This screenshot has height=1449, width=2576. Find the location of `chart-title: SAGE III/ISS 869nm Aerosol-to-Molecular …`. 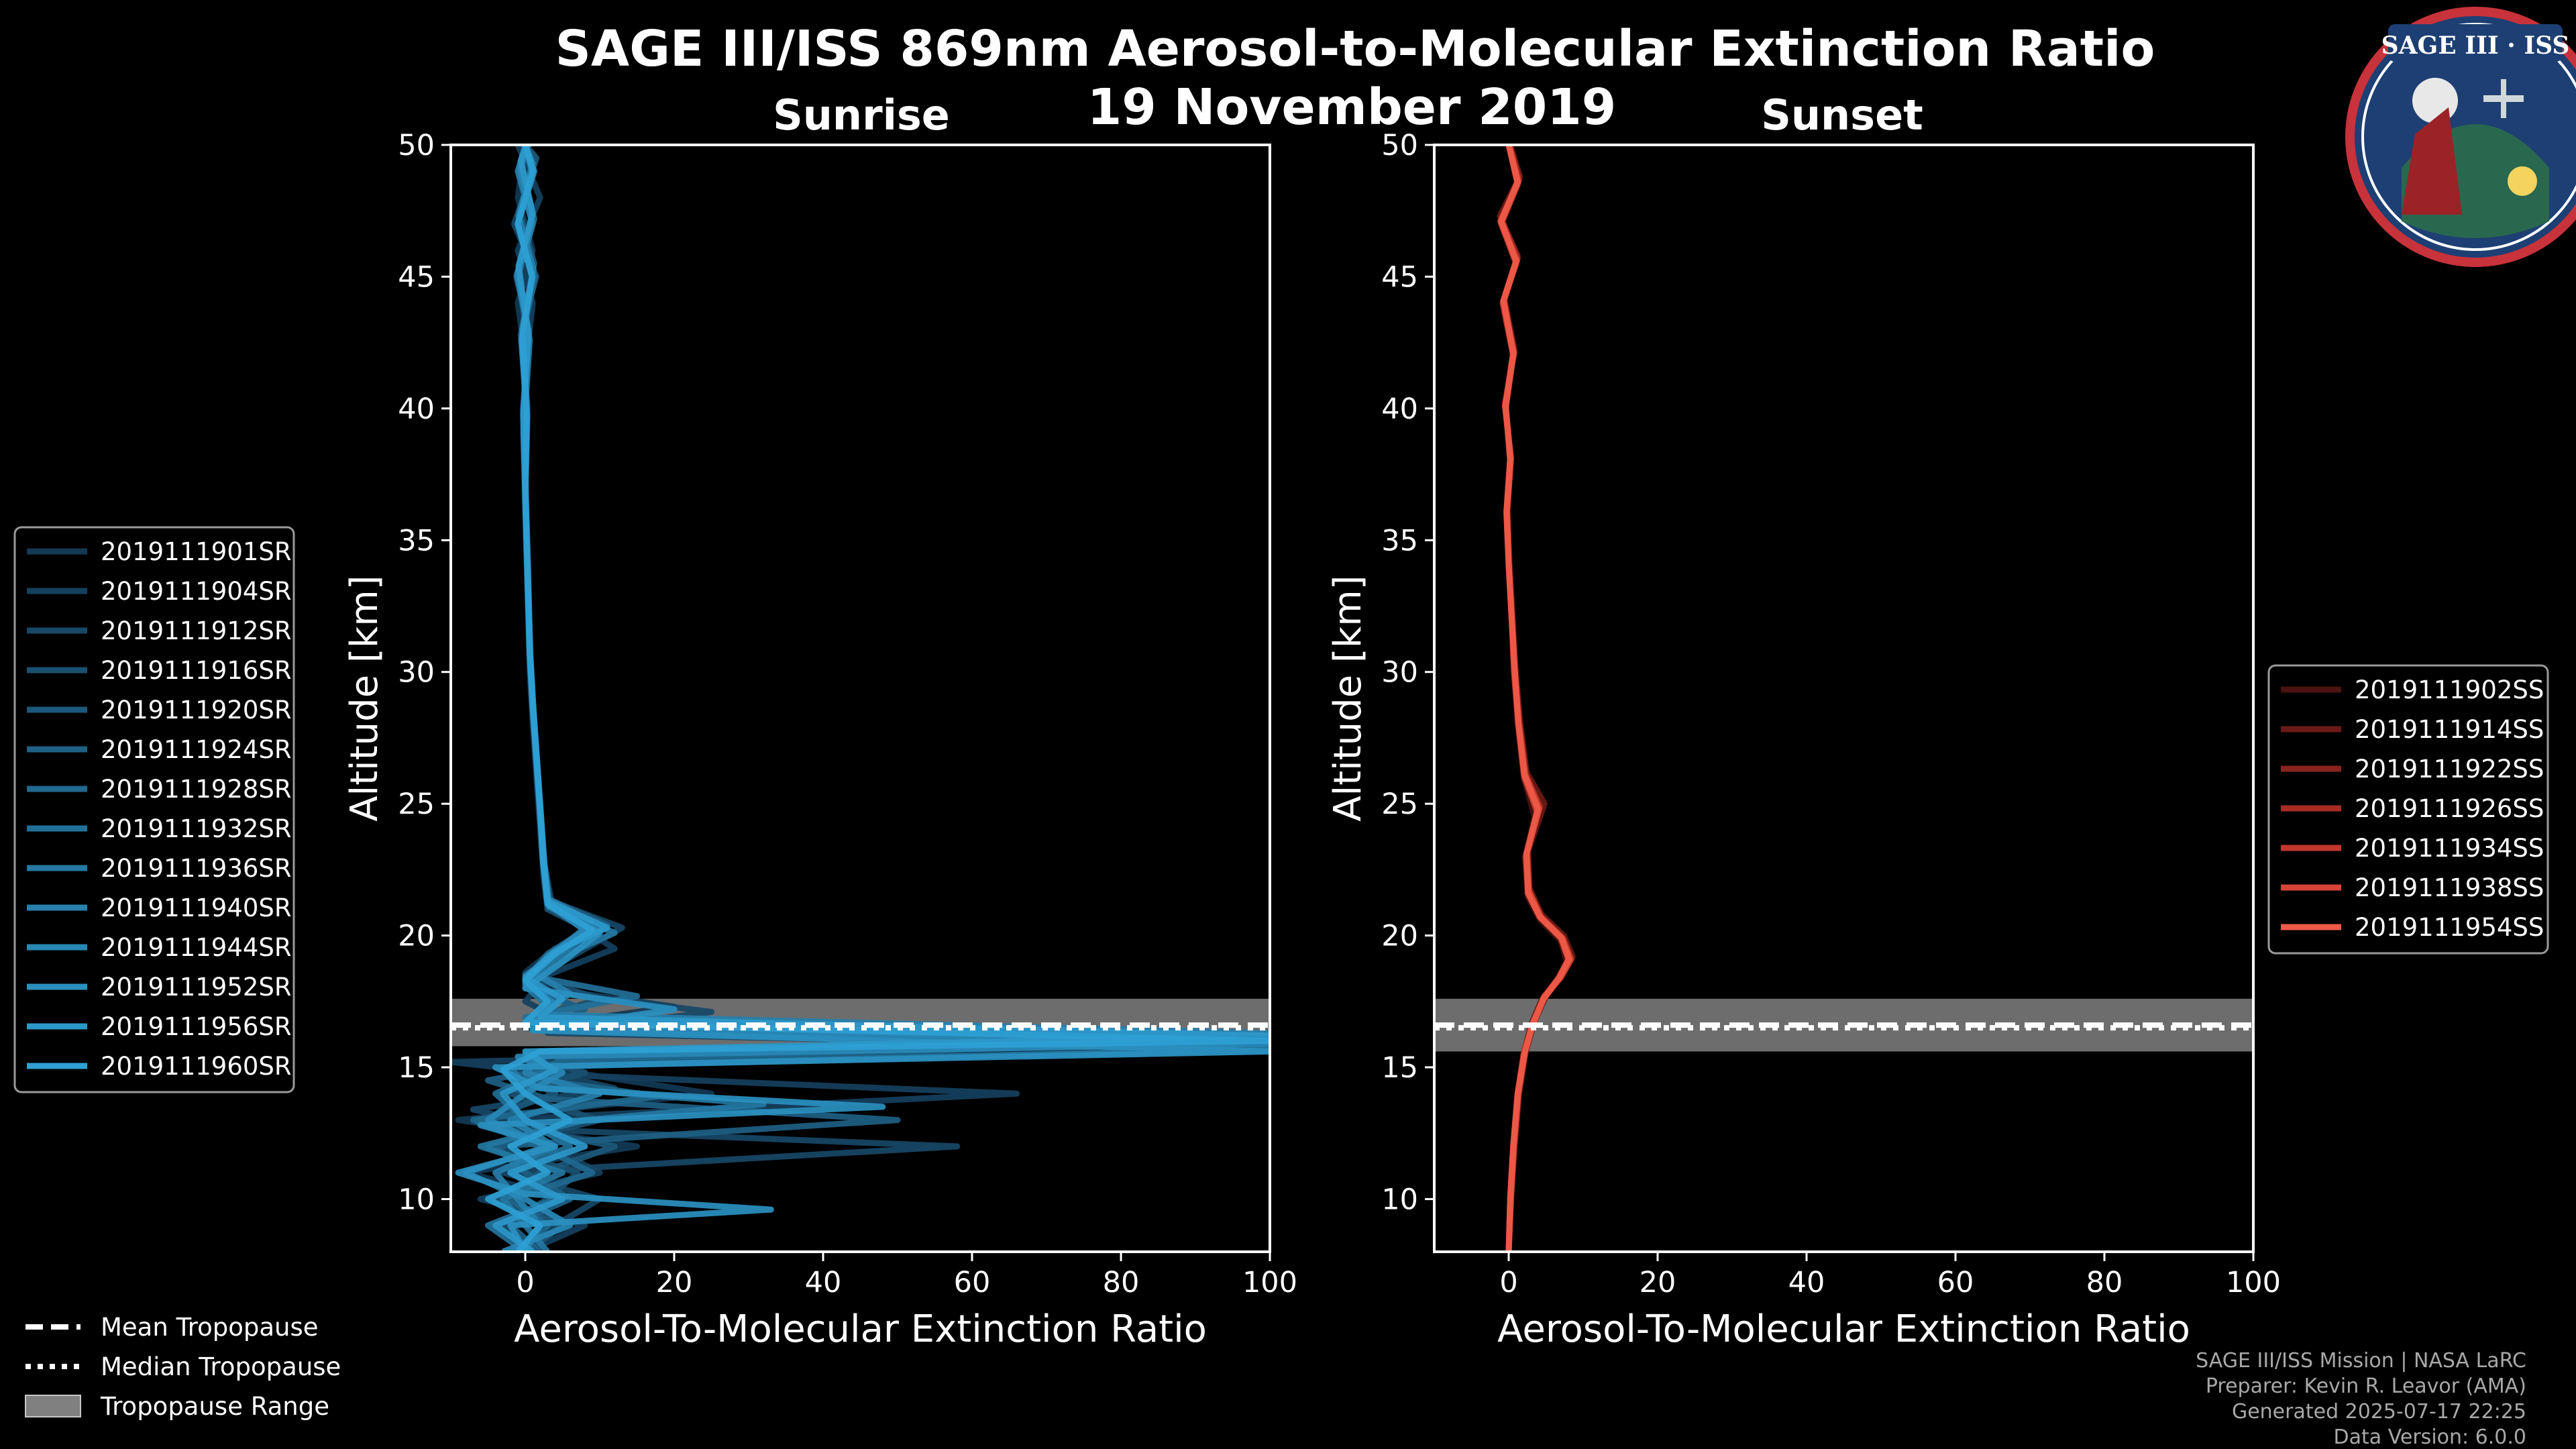

chart-title: SAGE III/ISS 869nm Aerosol-to-Molecular … is located at coordinates (1355, 49).